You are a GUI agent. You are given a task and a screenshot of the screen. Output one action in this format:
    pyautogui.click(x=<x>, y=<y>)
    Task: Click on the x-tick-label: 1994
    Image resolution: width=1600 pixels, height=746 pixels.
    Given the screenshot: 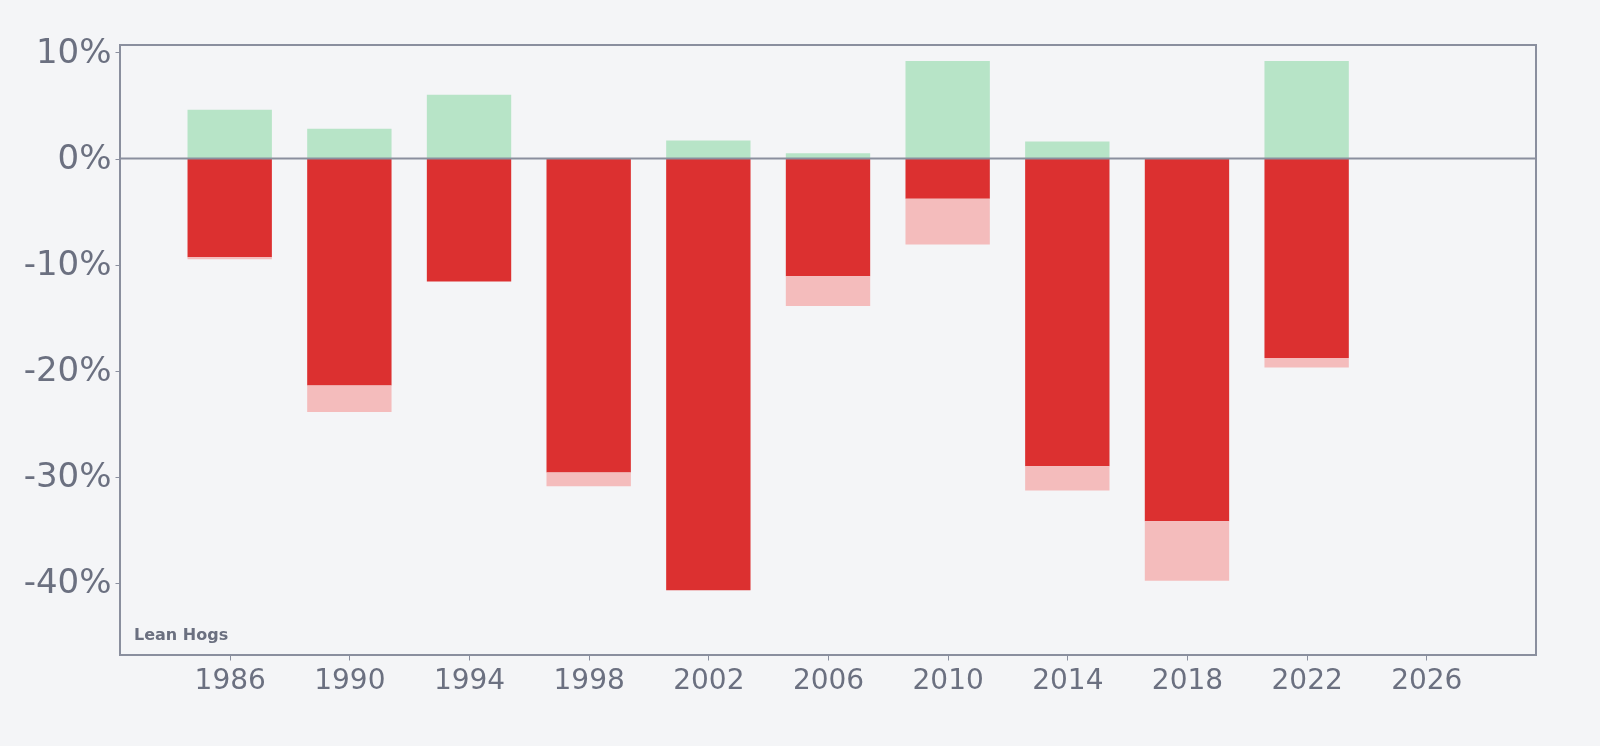 What is the action you would take?
    pyautogui.click(x=469, y=679)
    